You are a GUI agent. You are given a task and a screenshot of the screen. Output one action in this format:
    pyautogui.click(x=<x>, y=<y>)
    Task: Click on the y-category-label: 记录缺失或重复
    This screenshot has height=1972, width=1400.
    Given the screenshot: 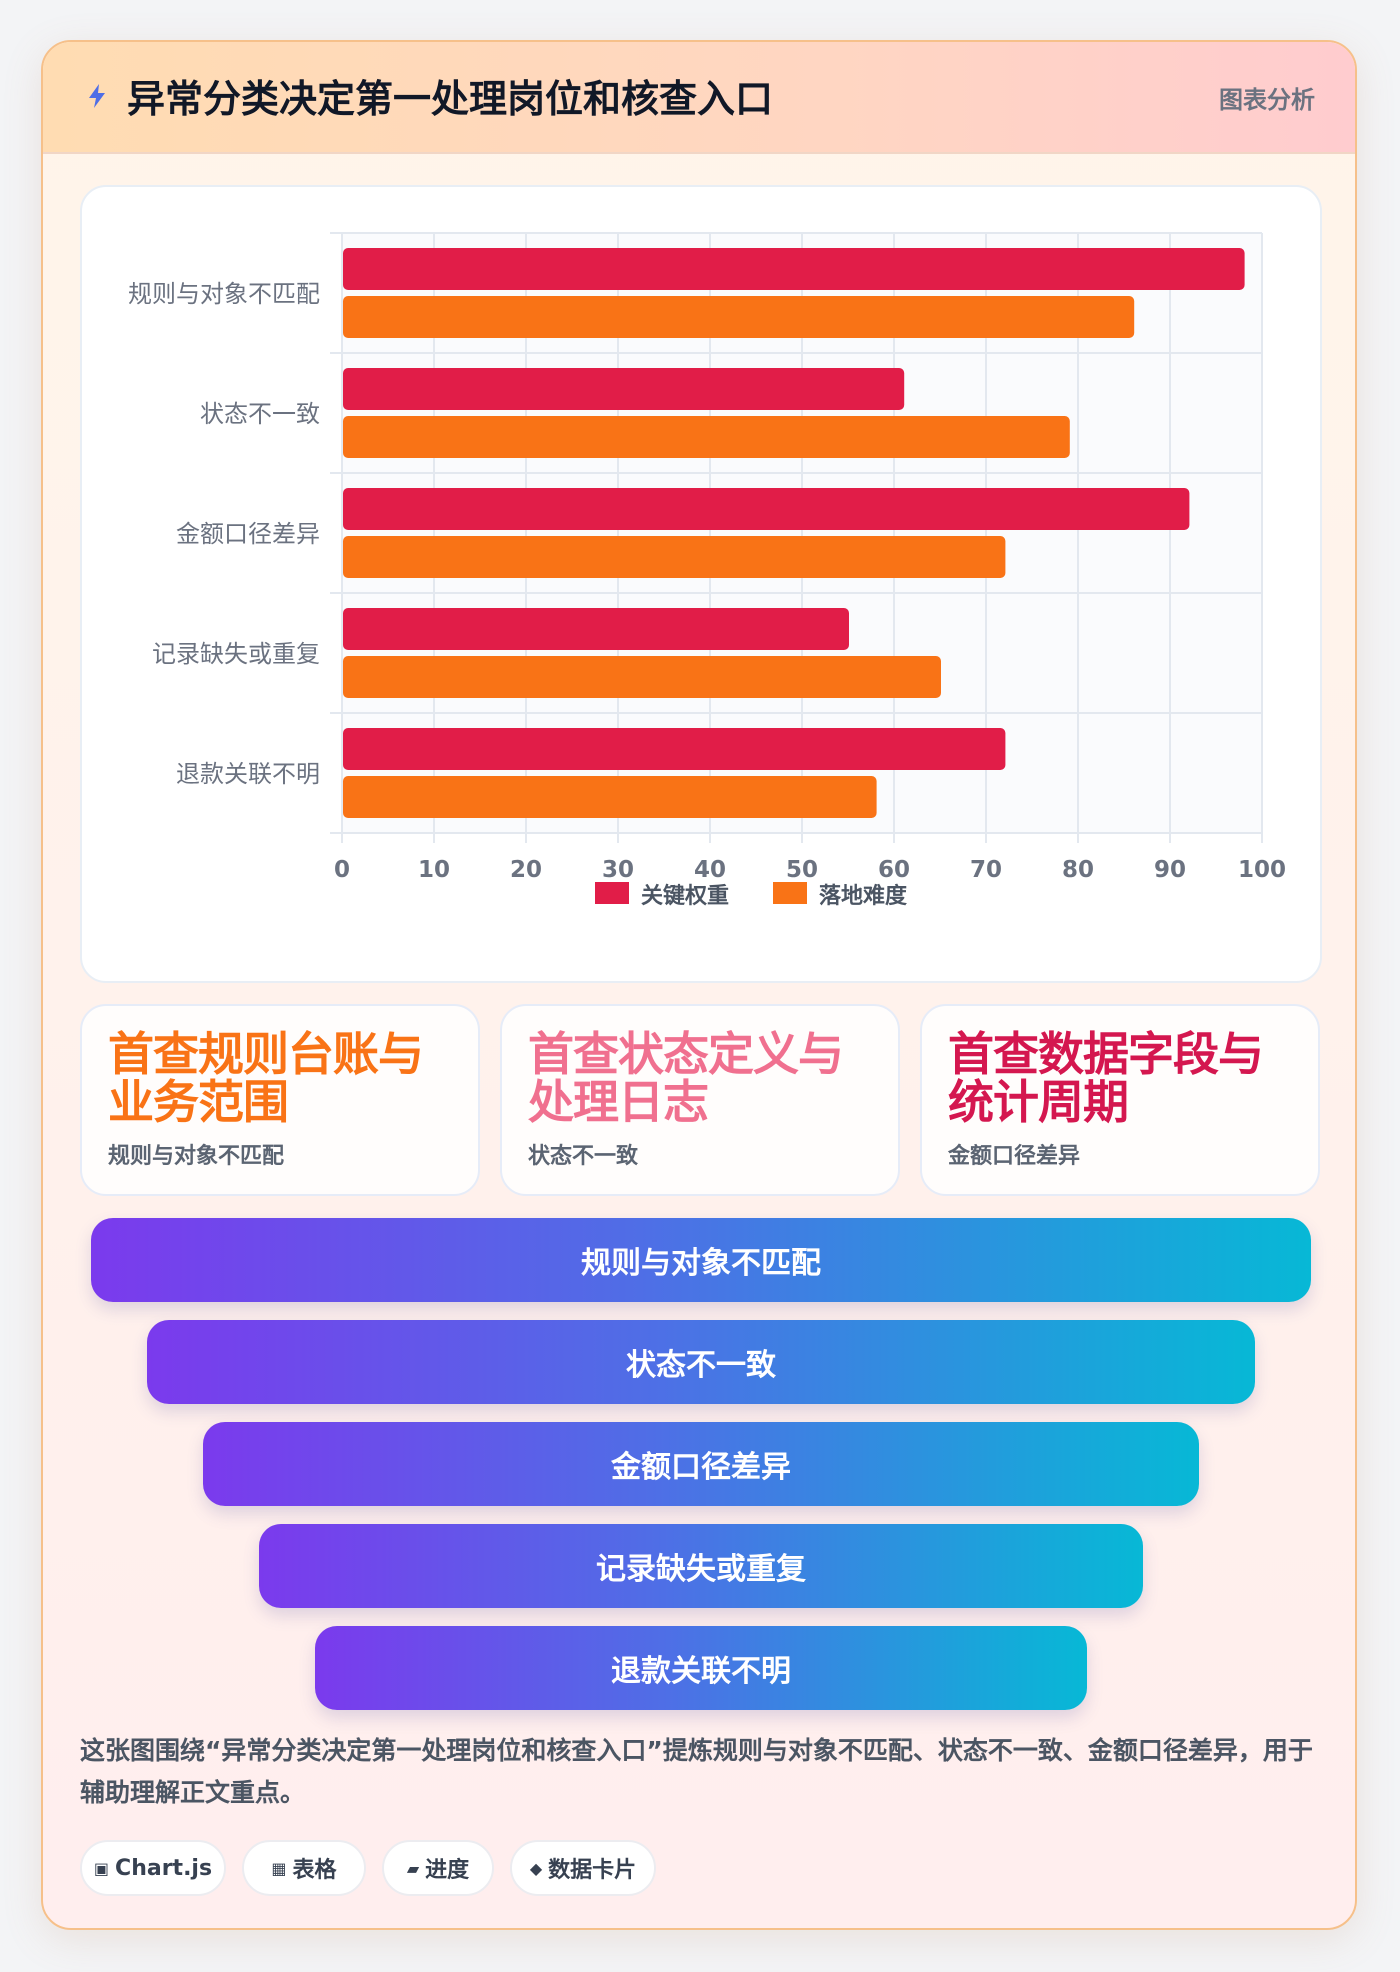 What is the action you would take?
    pyautogui.click(x=236, y=654)
    